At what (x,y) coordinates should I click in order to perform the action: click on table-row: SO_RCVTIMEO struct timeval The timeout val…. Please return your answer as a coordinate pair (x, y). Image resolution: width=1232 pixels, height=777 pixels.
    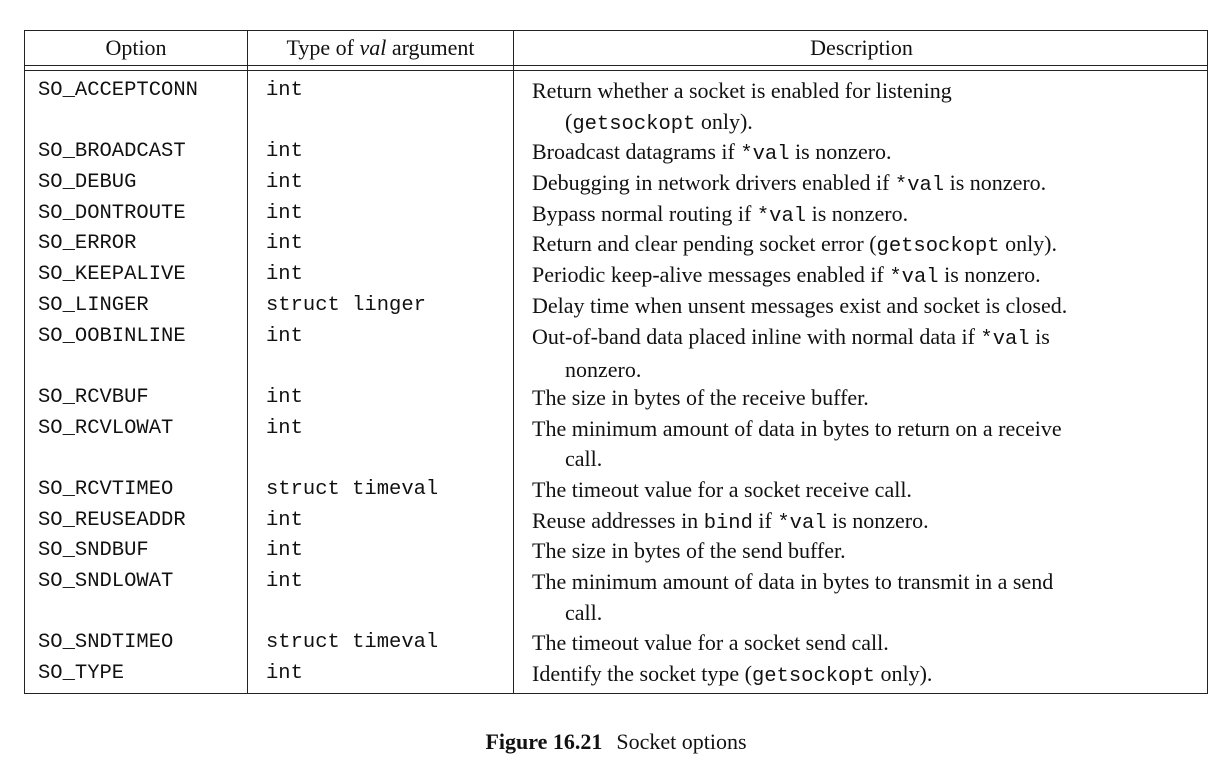
    Looking at the image, I should click on (616, 490).